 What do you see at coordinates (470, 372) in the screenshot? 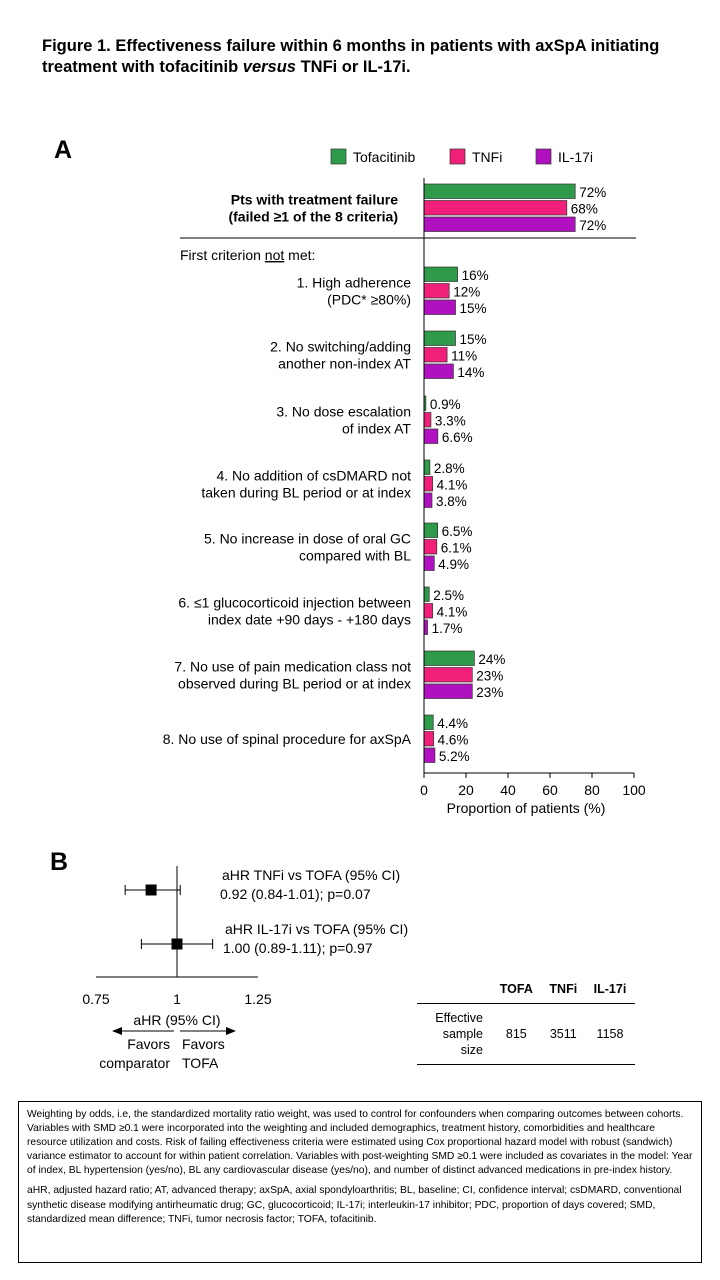
I see `bar-value-label: 14%` at bounding box center [470, 372].